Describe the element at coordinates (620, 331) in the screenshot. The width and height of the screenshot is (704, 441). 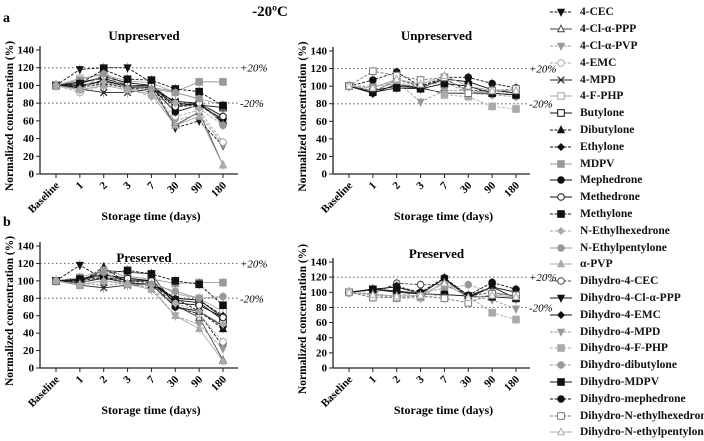
I see `legend-label: Dihydro-4-MPD` at that location.